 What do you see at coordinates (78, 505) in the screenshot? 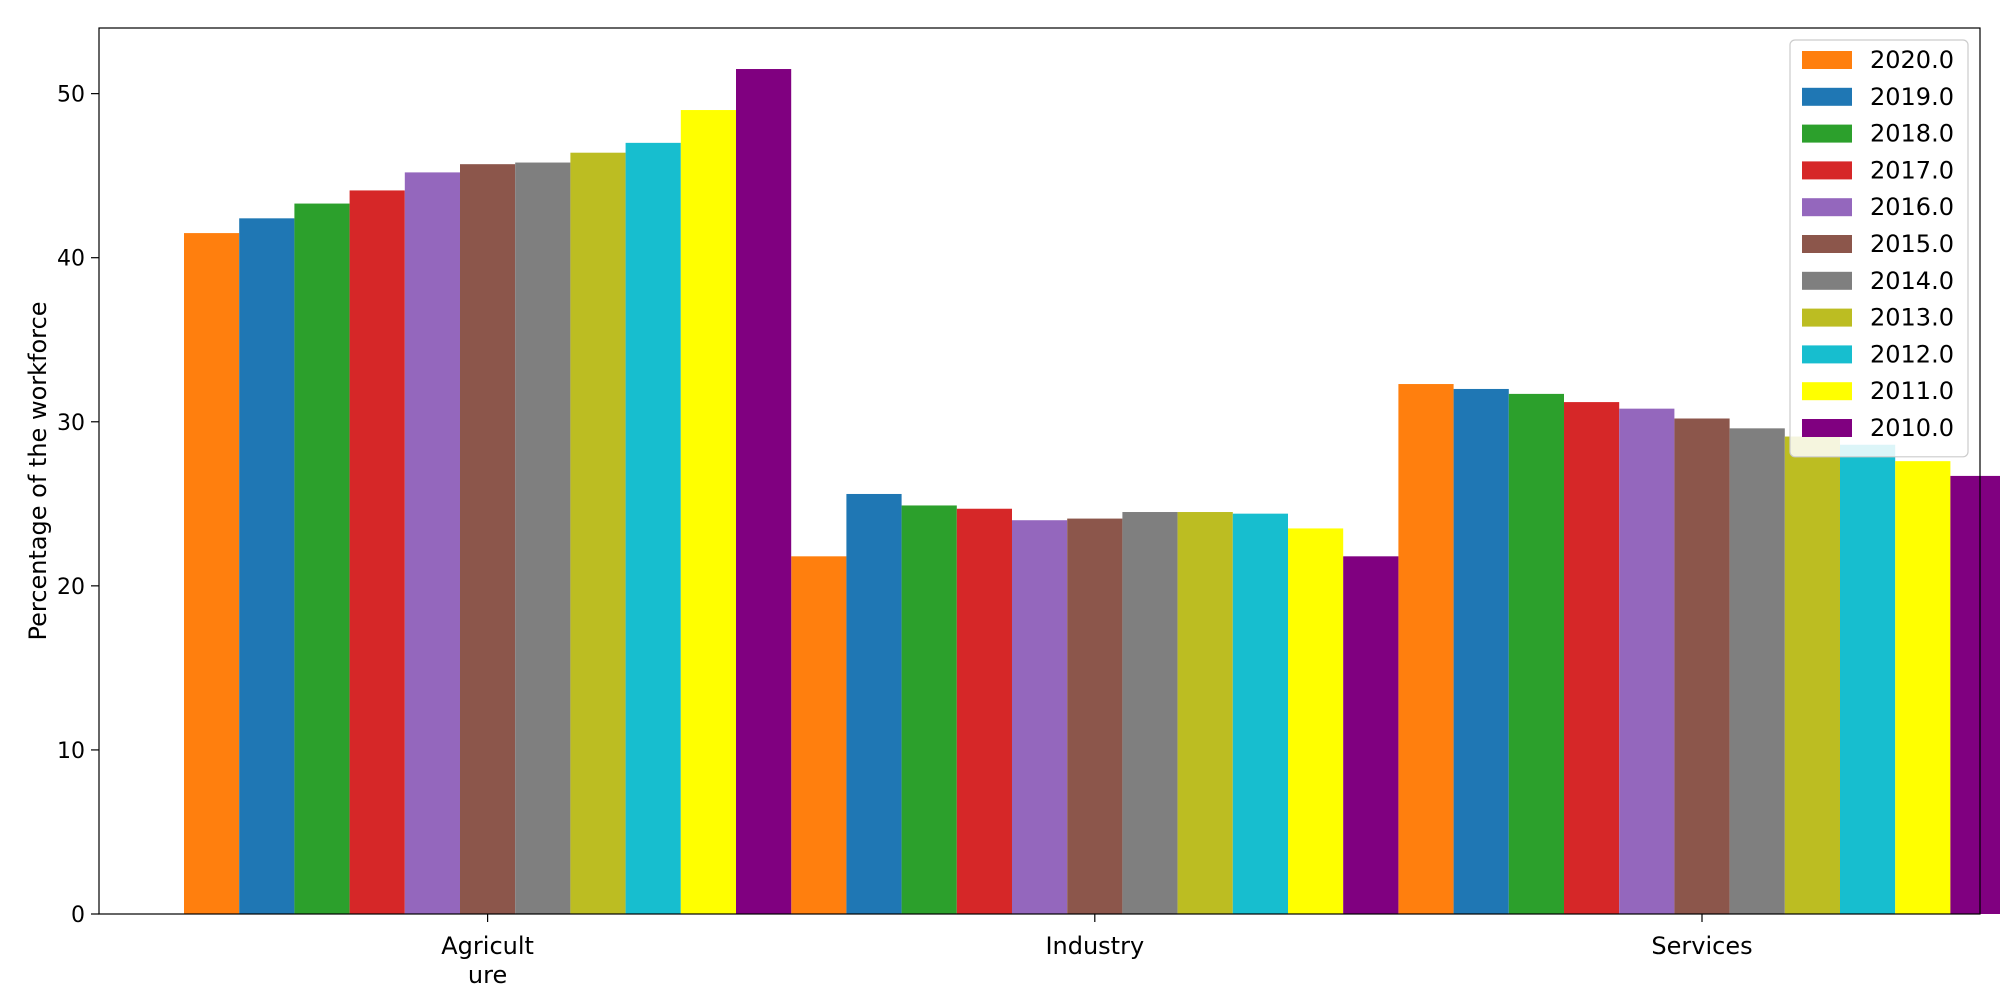
I see `y-axis: 0 10 20 30 40 50` at bounding box center [78, 505].